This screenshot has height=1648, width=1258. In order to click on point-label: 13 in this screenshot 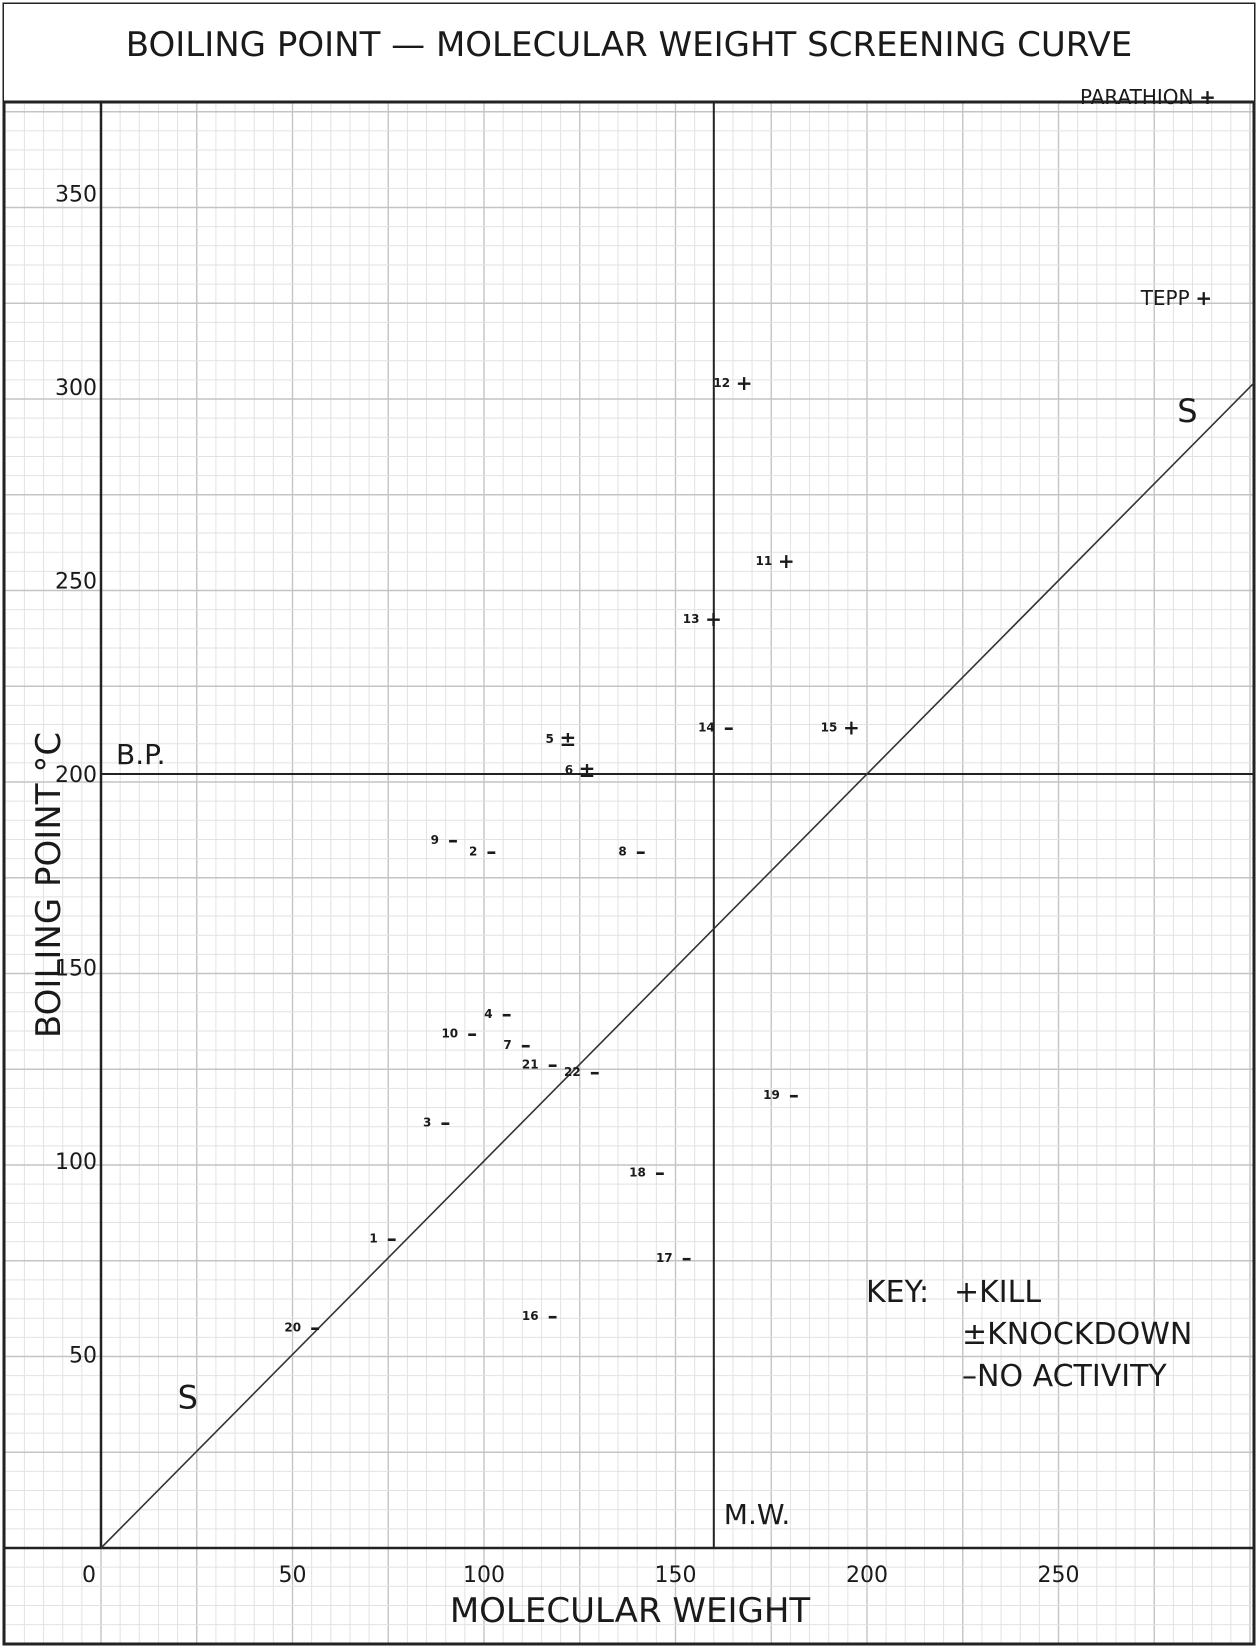, I will do `click(691, 619)`.